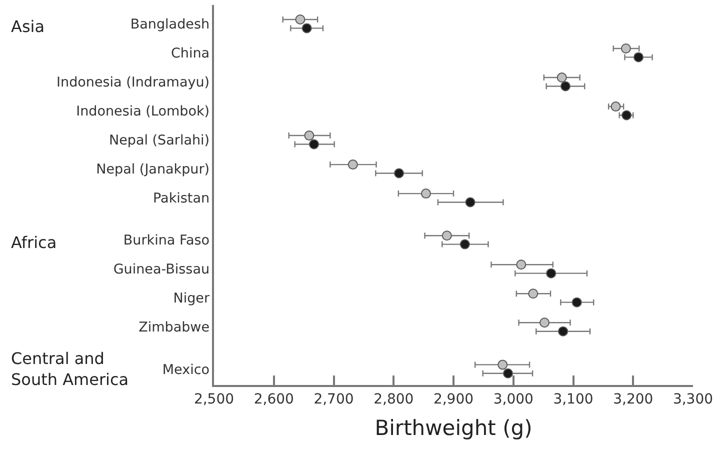 This screenshot has width=718, height=452. Describe the element at coordinates (166, 240) in the screenshot. I see `y-tick-label: Burkina Faso` at that location.